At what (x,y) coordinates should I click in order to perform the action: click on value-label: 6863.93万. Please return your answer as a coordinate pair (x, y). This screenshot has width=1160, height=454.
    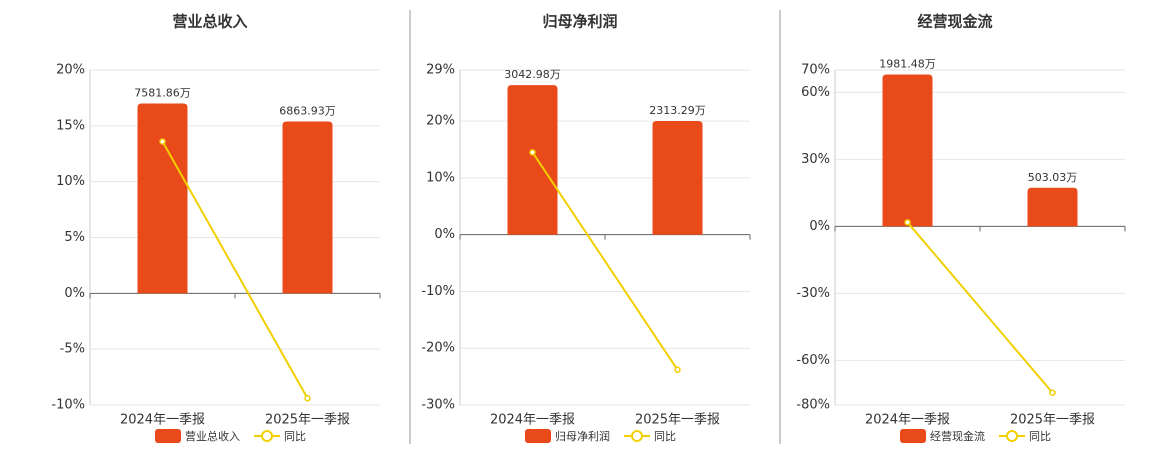
    Looking at the image, I should click on (307, 110).